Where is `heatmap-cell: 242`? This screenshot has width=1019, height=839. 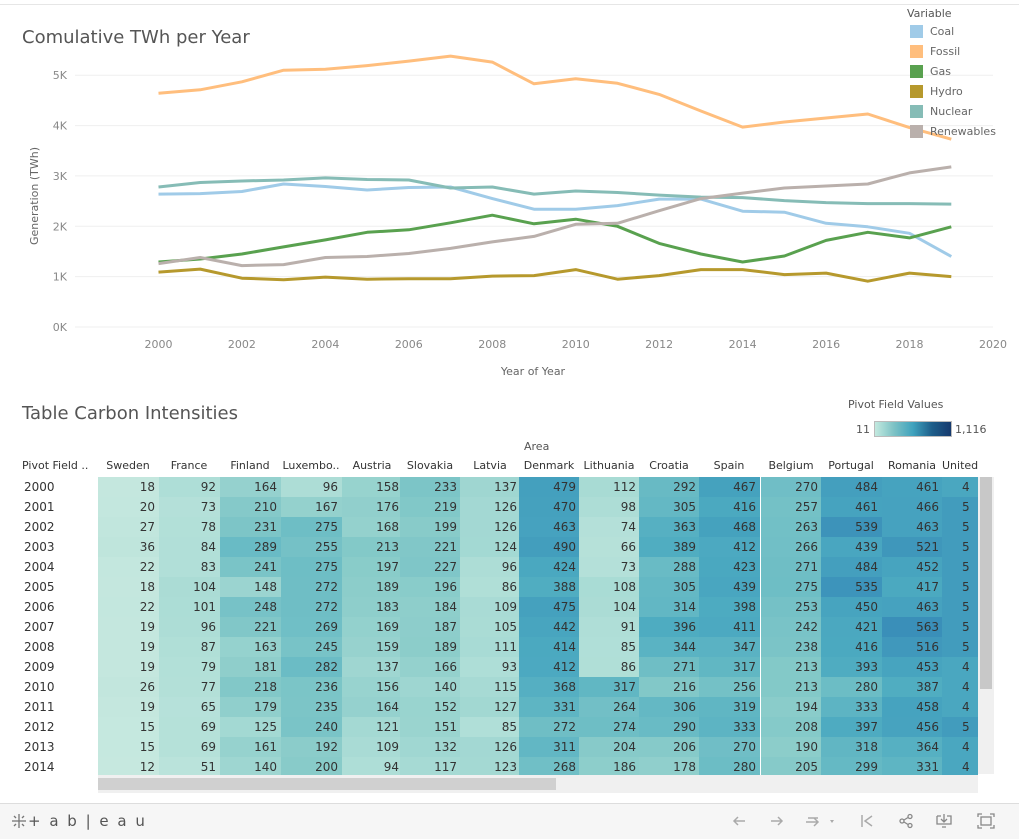 heatmap-cell: 242 is located at coordinates (791, 627).